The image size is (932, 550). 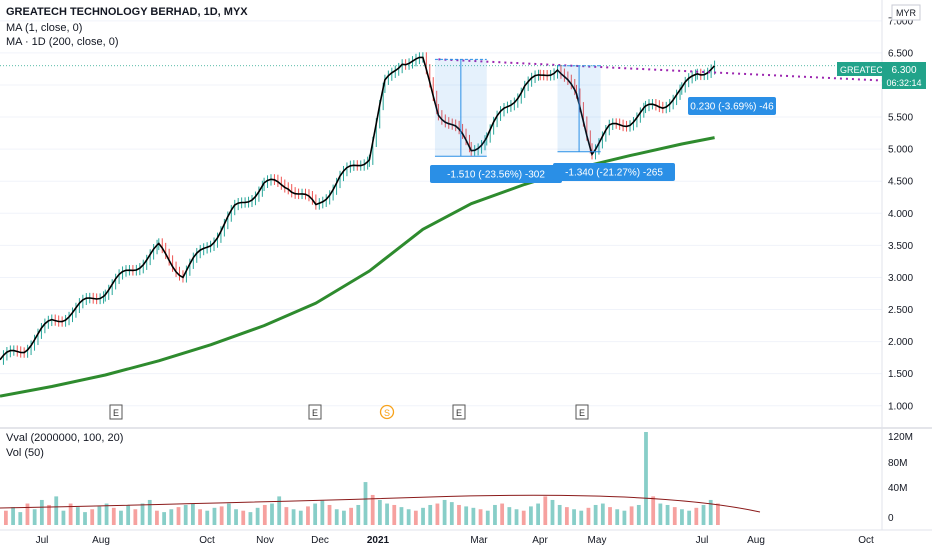 What do you see at coordinates (25, 453) in the screenshot?
I see `vol-legend: Vol (50)` at bounding box center [25, 453].